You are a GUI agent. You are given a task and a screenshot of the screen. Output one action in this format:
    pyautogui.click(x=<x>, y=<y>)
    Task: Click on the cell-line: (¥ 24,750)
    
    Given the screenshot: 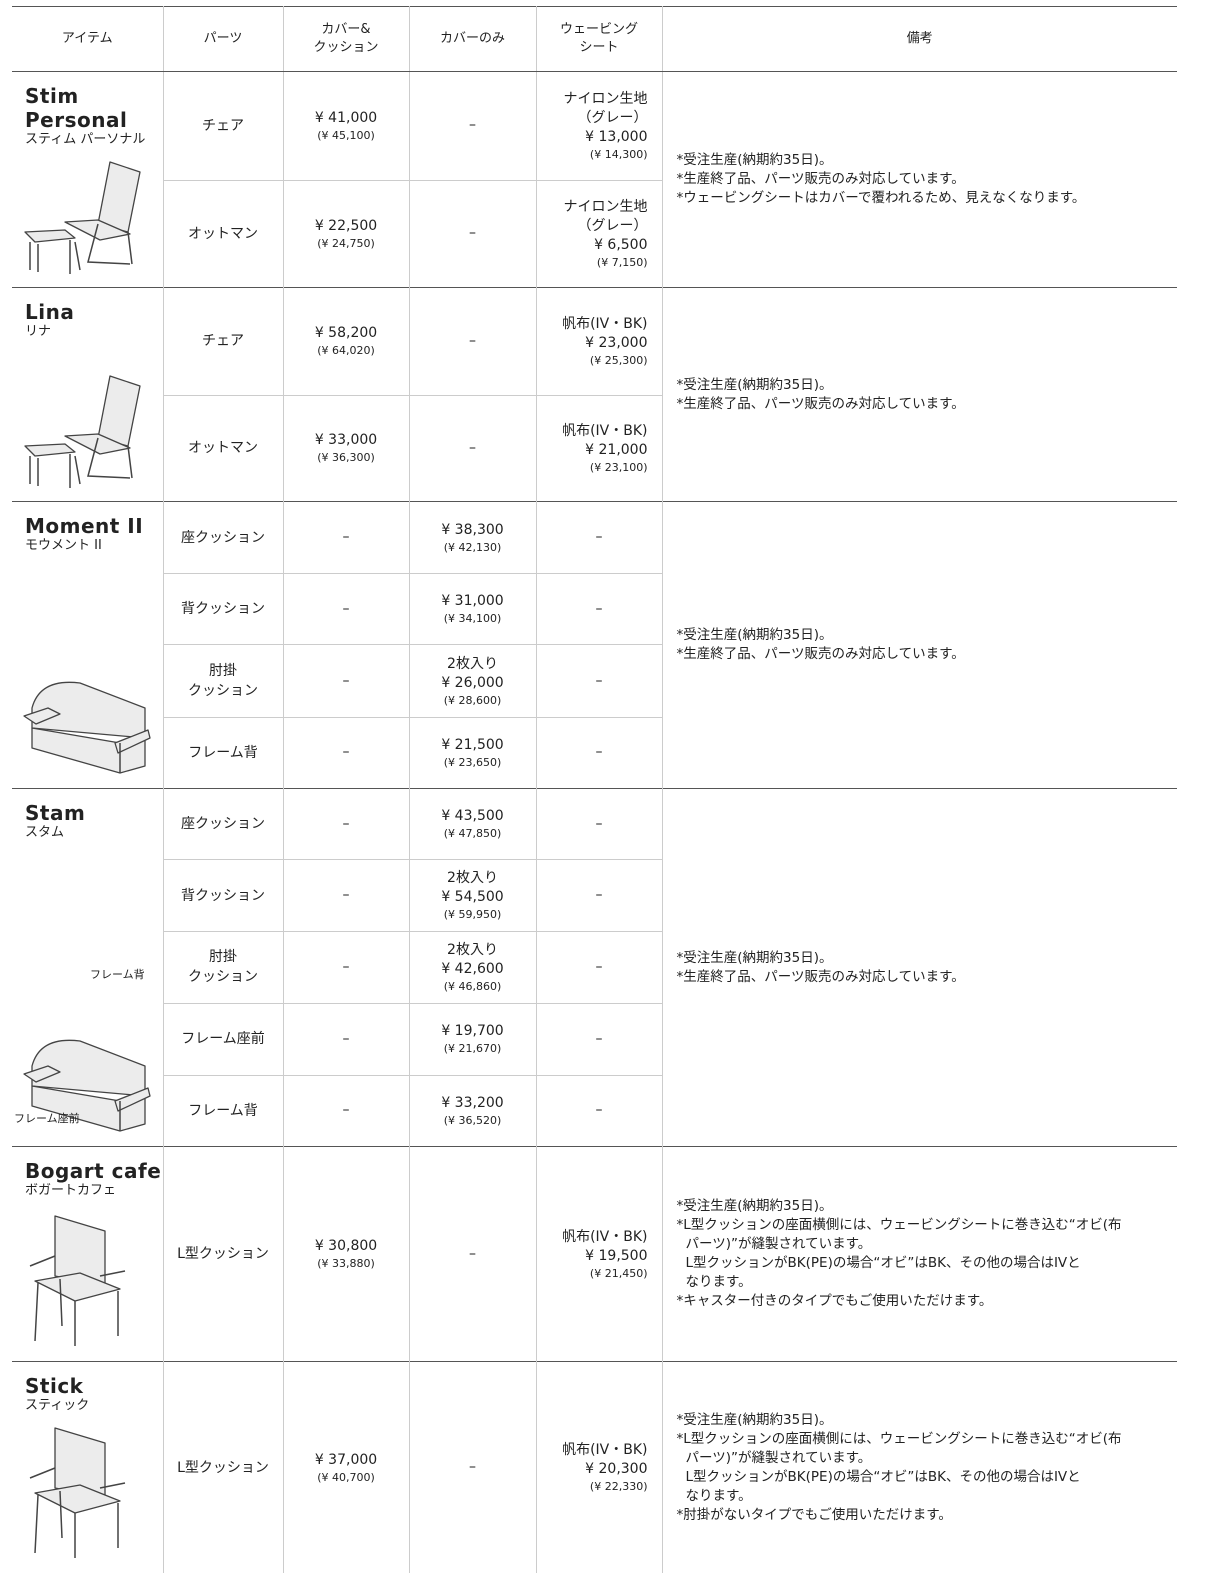 What is the action you would take?
    pyautogui.click(x=346, y=243)
    